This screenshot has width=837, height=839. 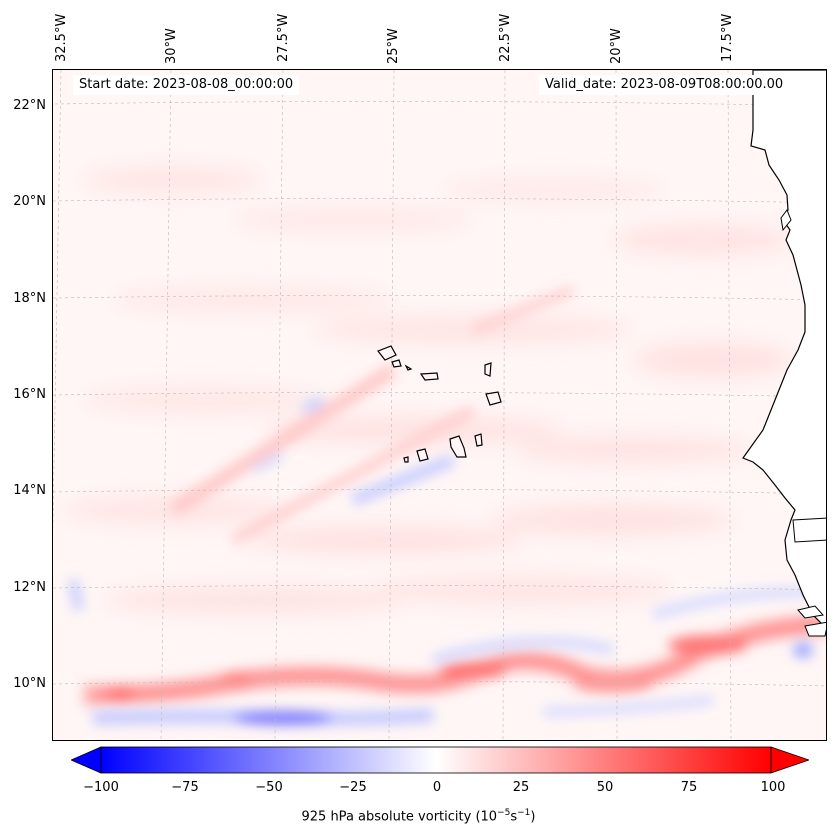 What do you see at coordinates (437, 787) in the screenshot?
I see `cbar-tick-0: 0` at bounding box center [437, 787].